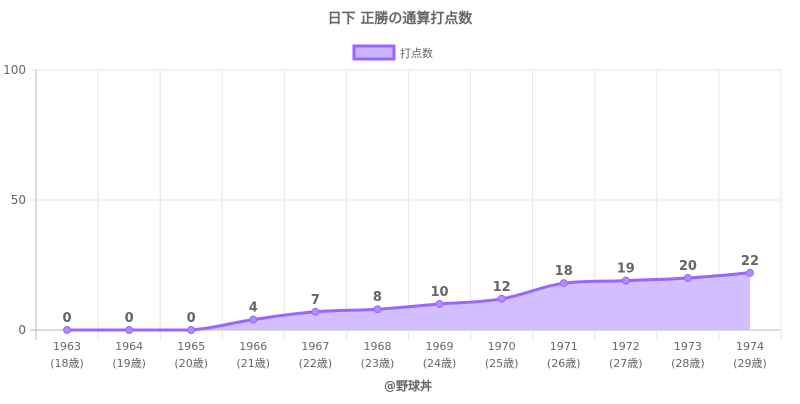 This screenshot has width=800, height=404. Describe the element at coordinates (439, 292) in the screenshot. I see `data-label: 10` at that location.